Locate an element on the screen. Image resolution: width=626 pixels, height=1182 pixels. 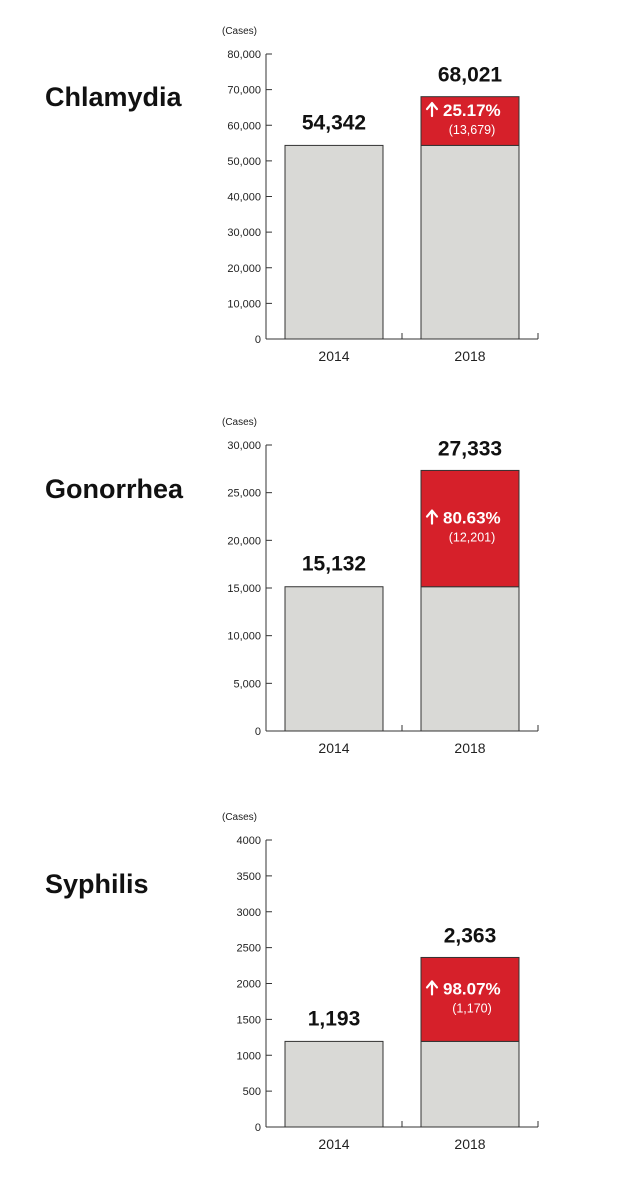
increase-percent: 98.07% is located at coordinates (472, 988).